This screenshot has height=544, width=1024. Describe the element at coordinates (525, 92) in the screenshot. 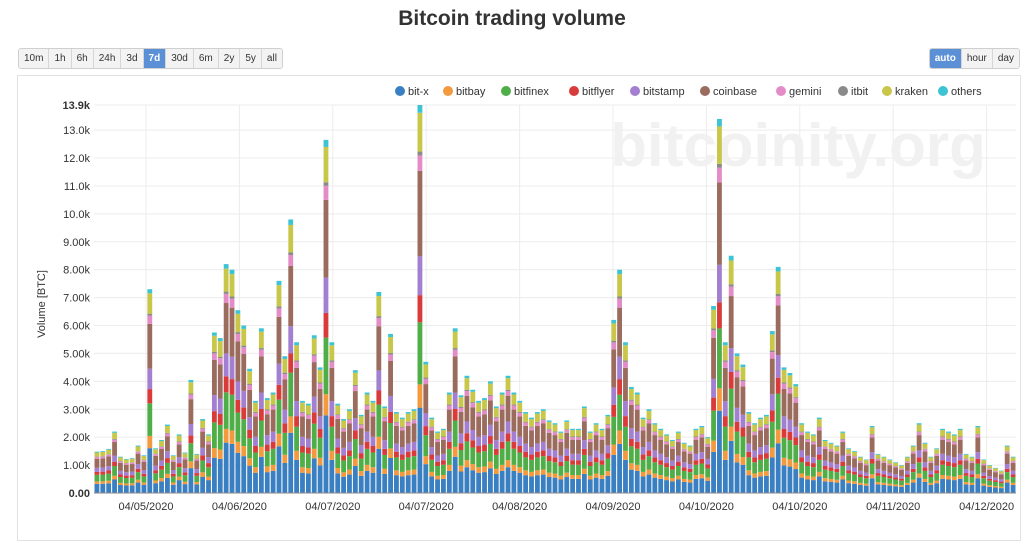

I see `legend-item-bitfinex: bitfinex` at that location.